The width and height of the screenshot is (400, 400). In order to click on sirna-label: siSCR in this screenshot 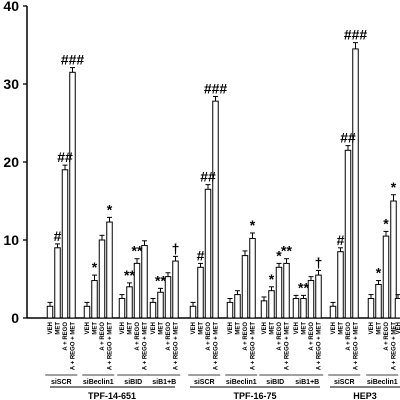, I will do `click(204, 382)`.